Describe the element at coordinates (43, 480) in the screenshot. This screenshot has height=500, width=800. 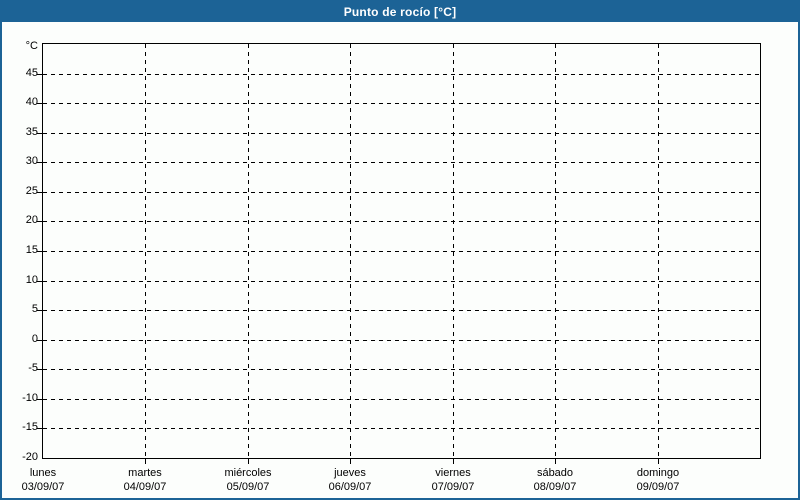
I see `x-day-label: lunes 03/09/07` at that location.